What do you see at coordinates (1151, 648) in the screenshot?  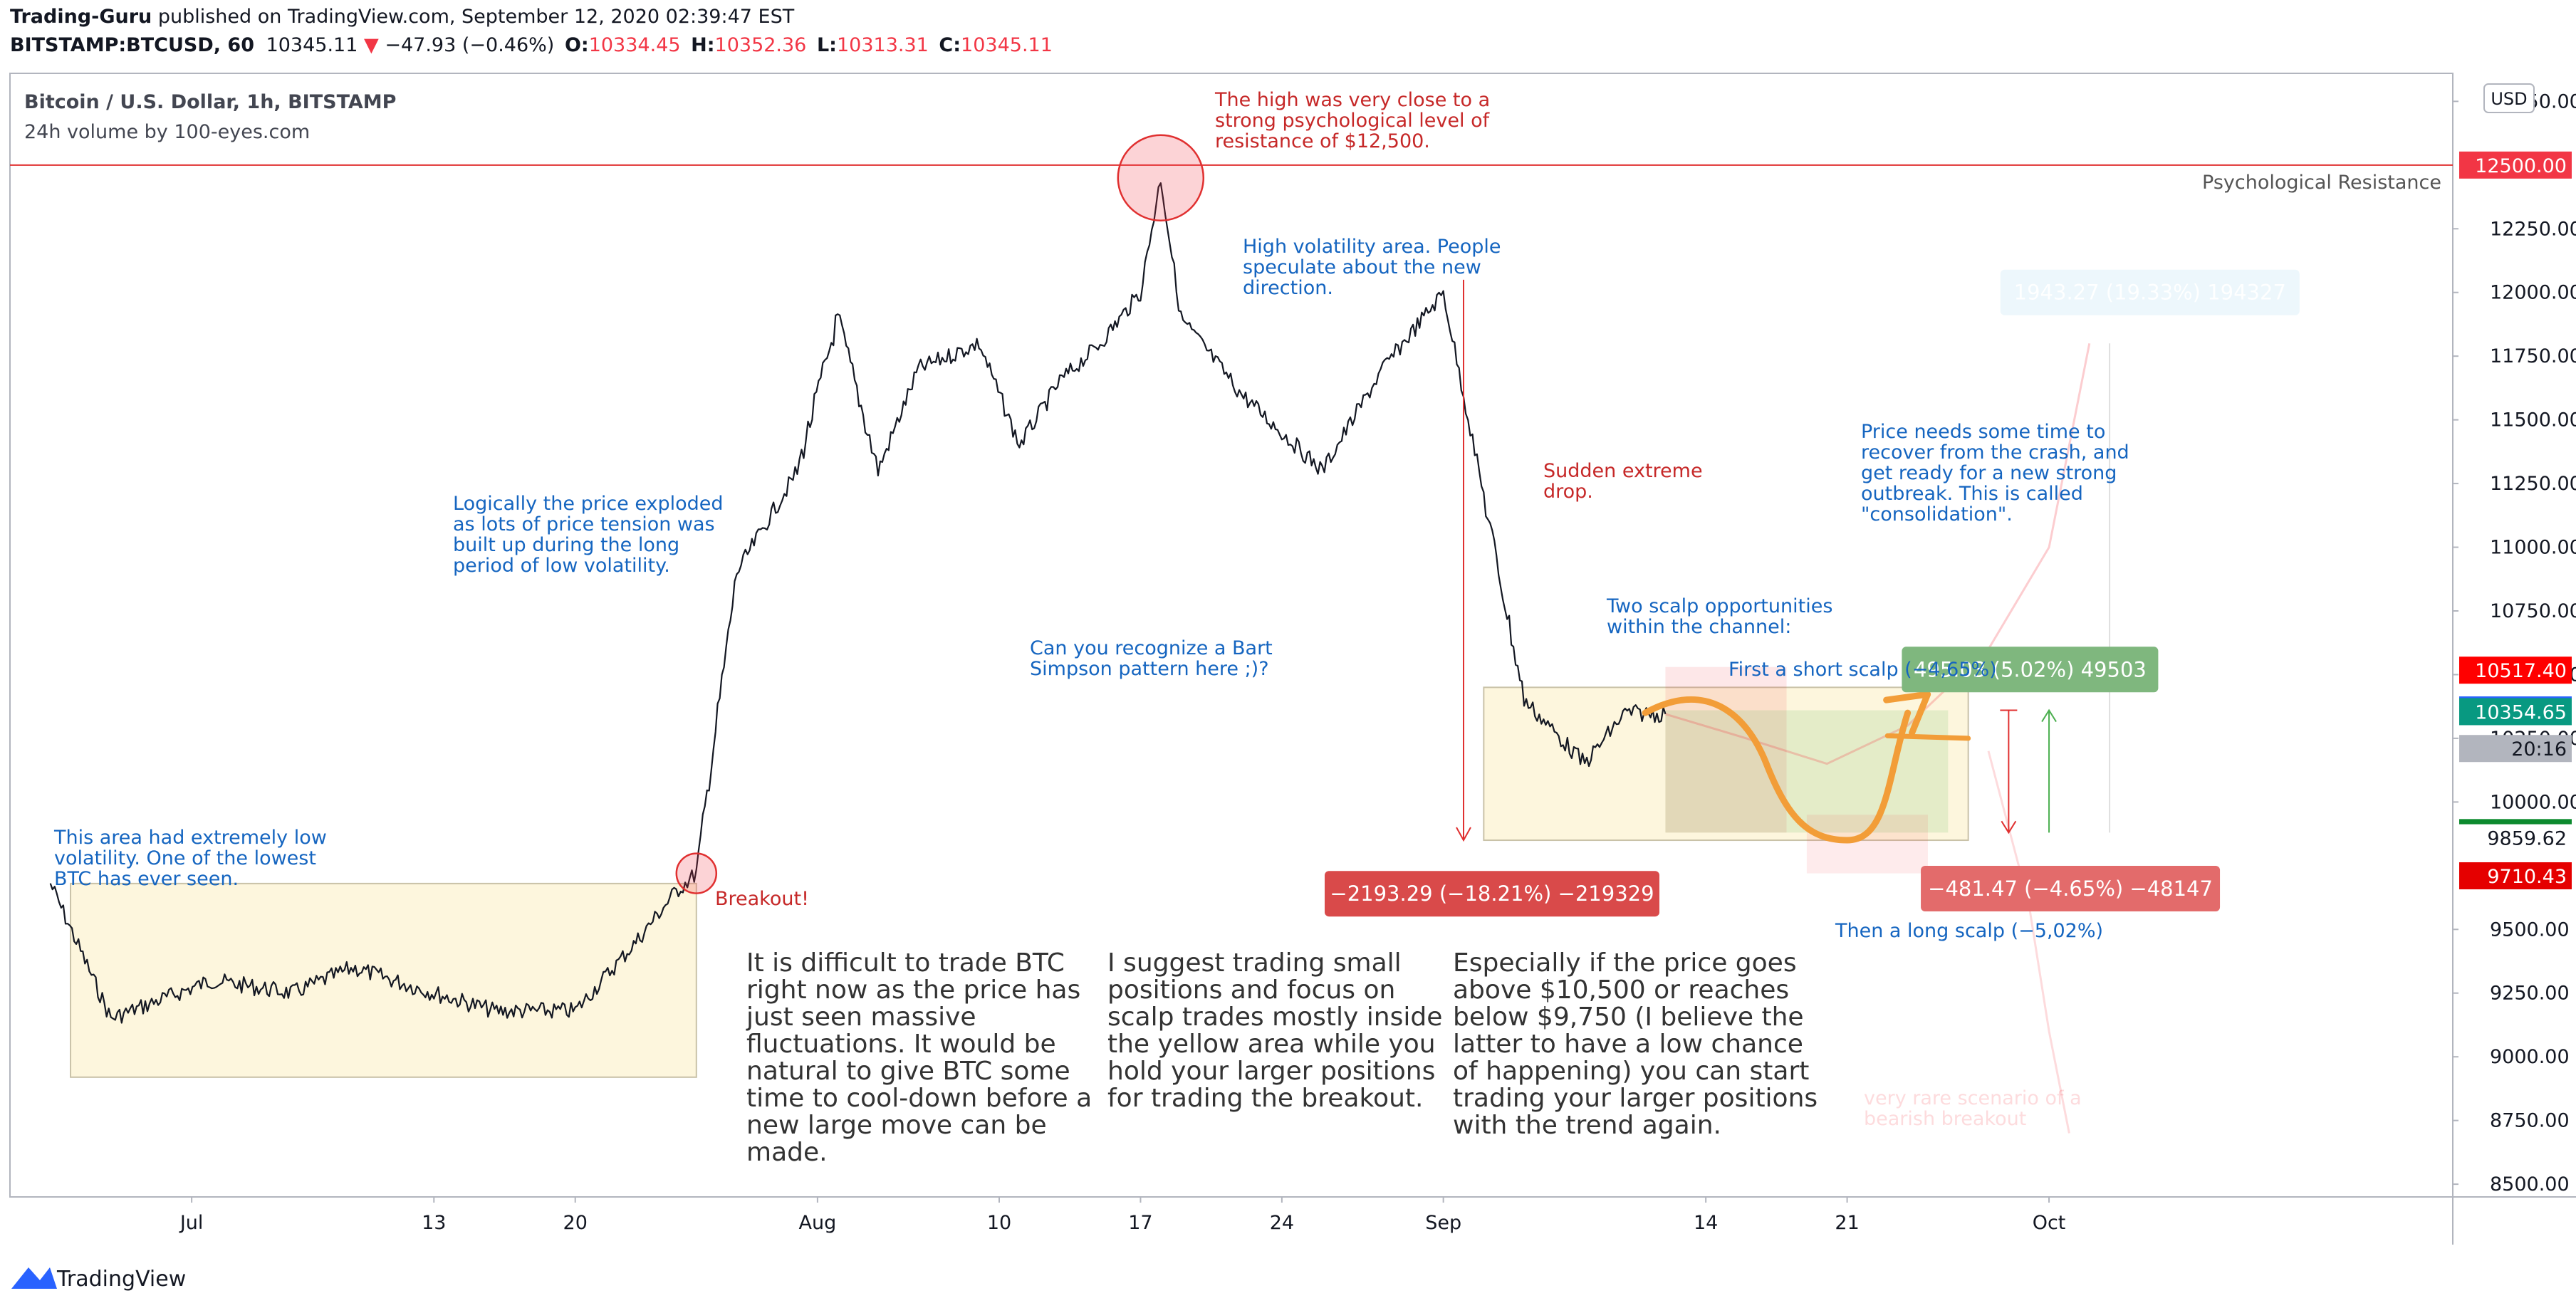 I see `bart-note-line-1: Can you recognize a Bart` at bounding box center [1151, 648].